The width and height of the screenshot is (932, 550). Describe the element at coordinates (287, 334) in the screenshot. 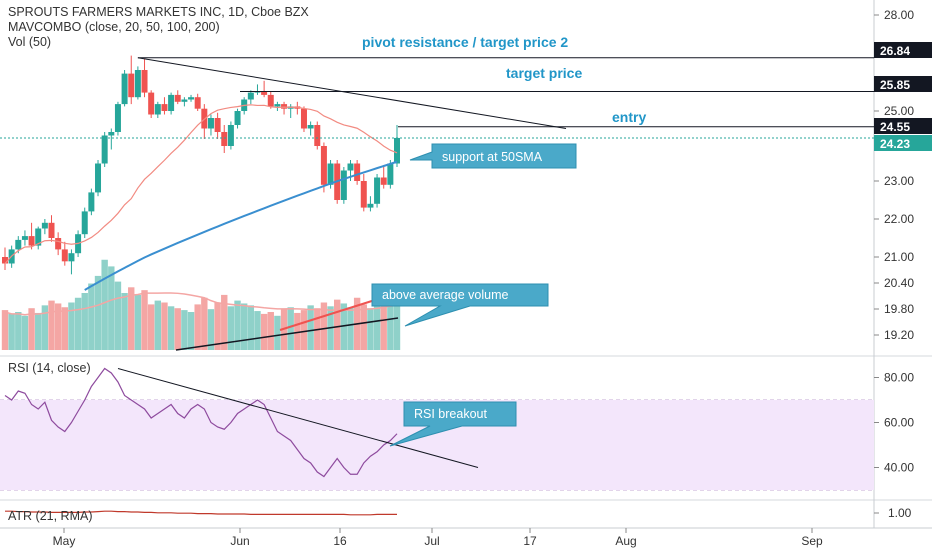

I see `volume-trend-line` at that location.